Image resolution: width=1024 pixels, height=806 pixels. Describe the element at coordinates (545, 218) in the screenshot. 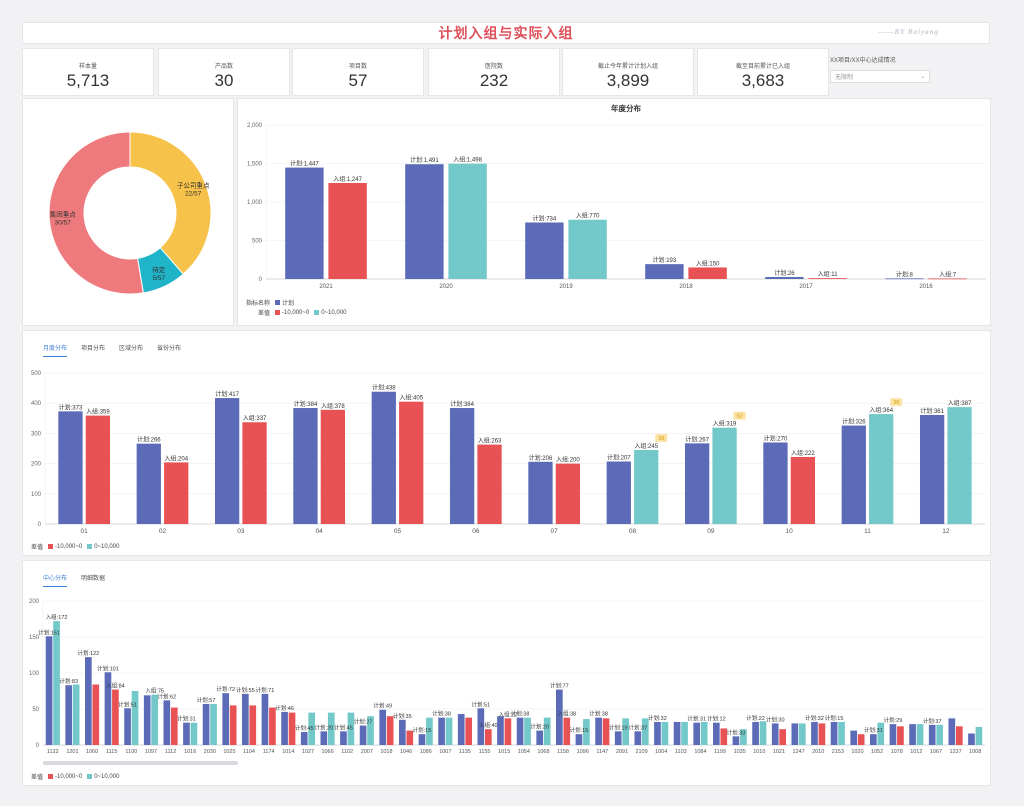

I see `data-label-plan: 计划:734` at that location.